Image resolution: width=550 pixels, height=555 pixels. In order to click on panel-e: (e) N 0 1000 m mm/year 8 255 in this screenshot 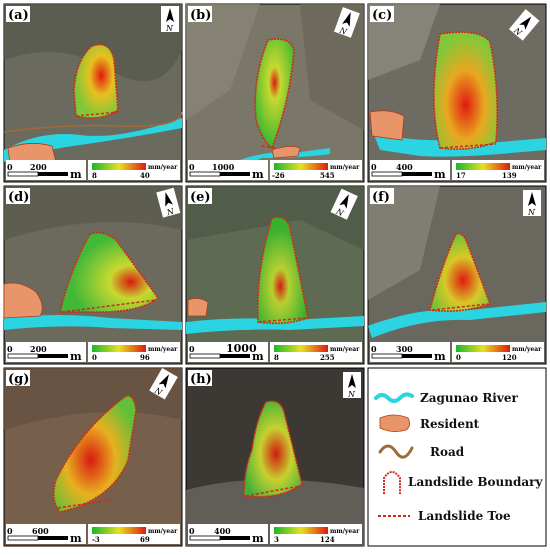, I will do `click(275, 275)`.